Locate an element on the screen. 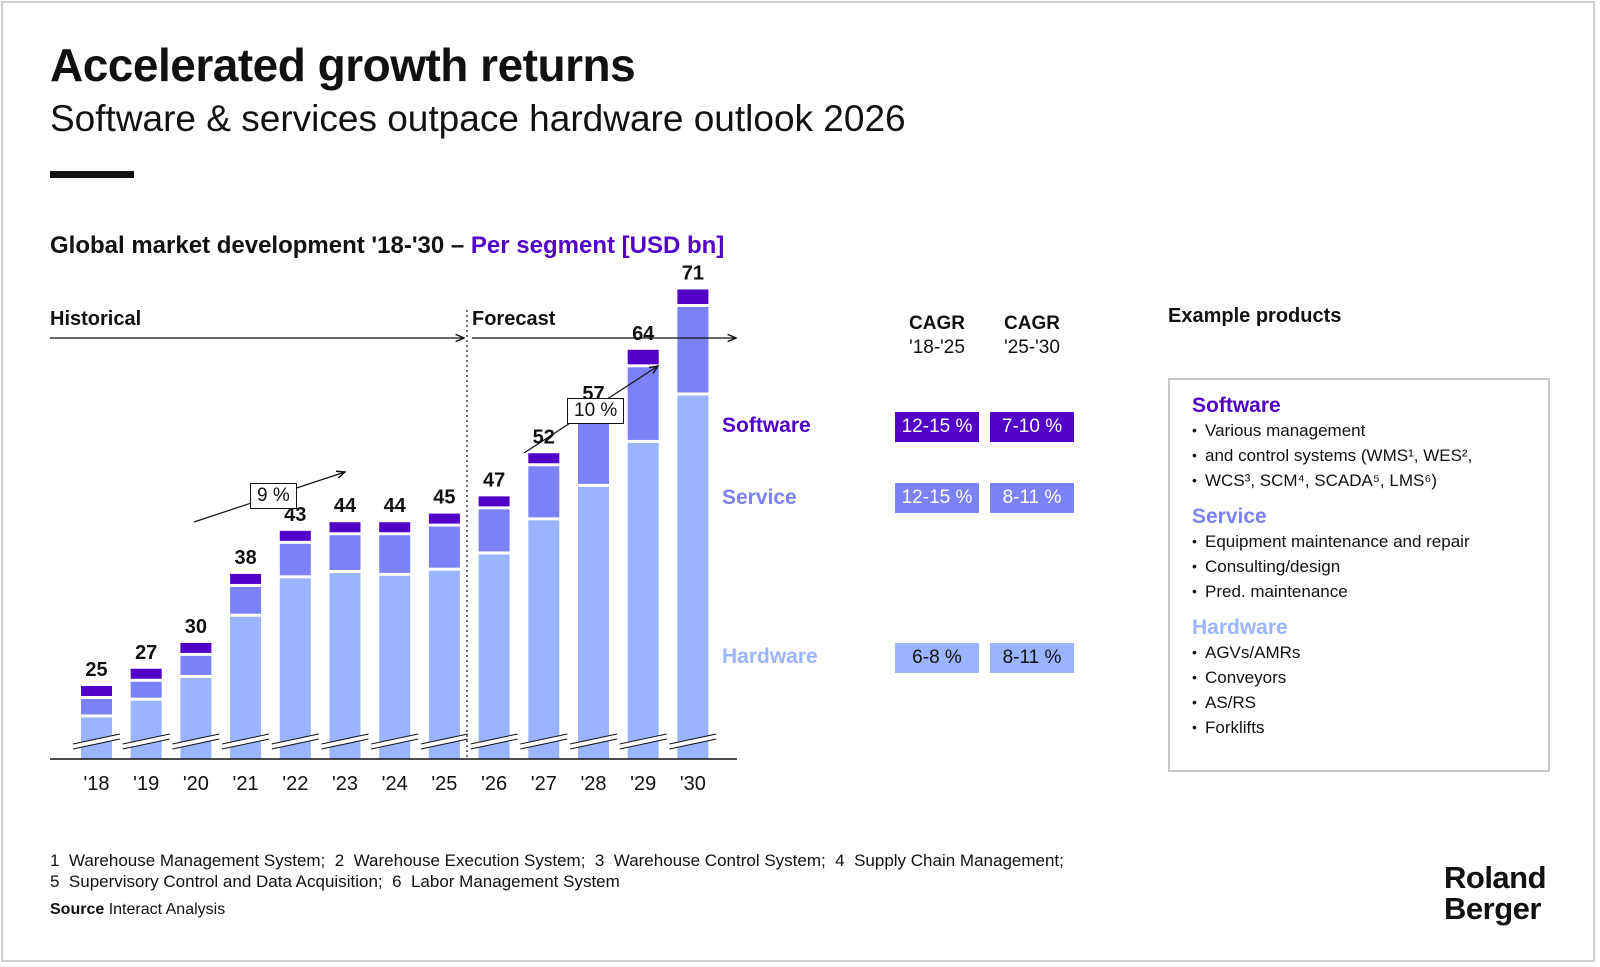 The width and height of the screenshot is (1600, 967). example-item-cont: and control systems (WMS¹, WES², is located at coordinates (1370, 455).